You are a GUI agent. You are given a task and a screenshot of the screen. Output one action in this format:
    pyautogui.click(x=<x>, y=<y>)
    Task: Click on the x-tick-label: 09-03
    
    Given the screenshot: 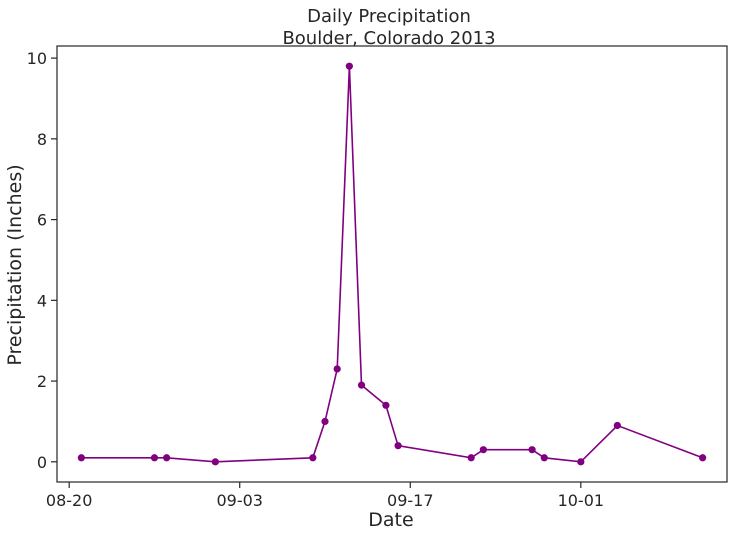 What is the action you would take?
    pyautogui.click(x=239, y=500)
    